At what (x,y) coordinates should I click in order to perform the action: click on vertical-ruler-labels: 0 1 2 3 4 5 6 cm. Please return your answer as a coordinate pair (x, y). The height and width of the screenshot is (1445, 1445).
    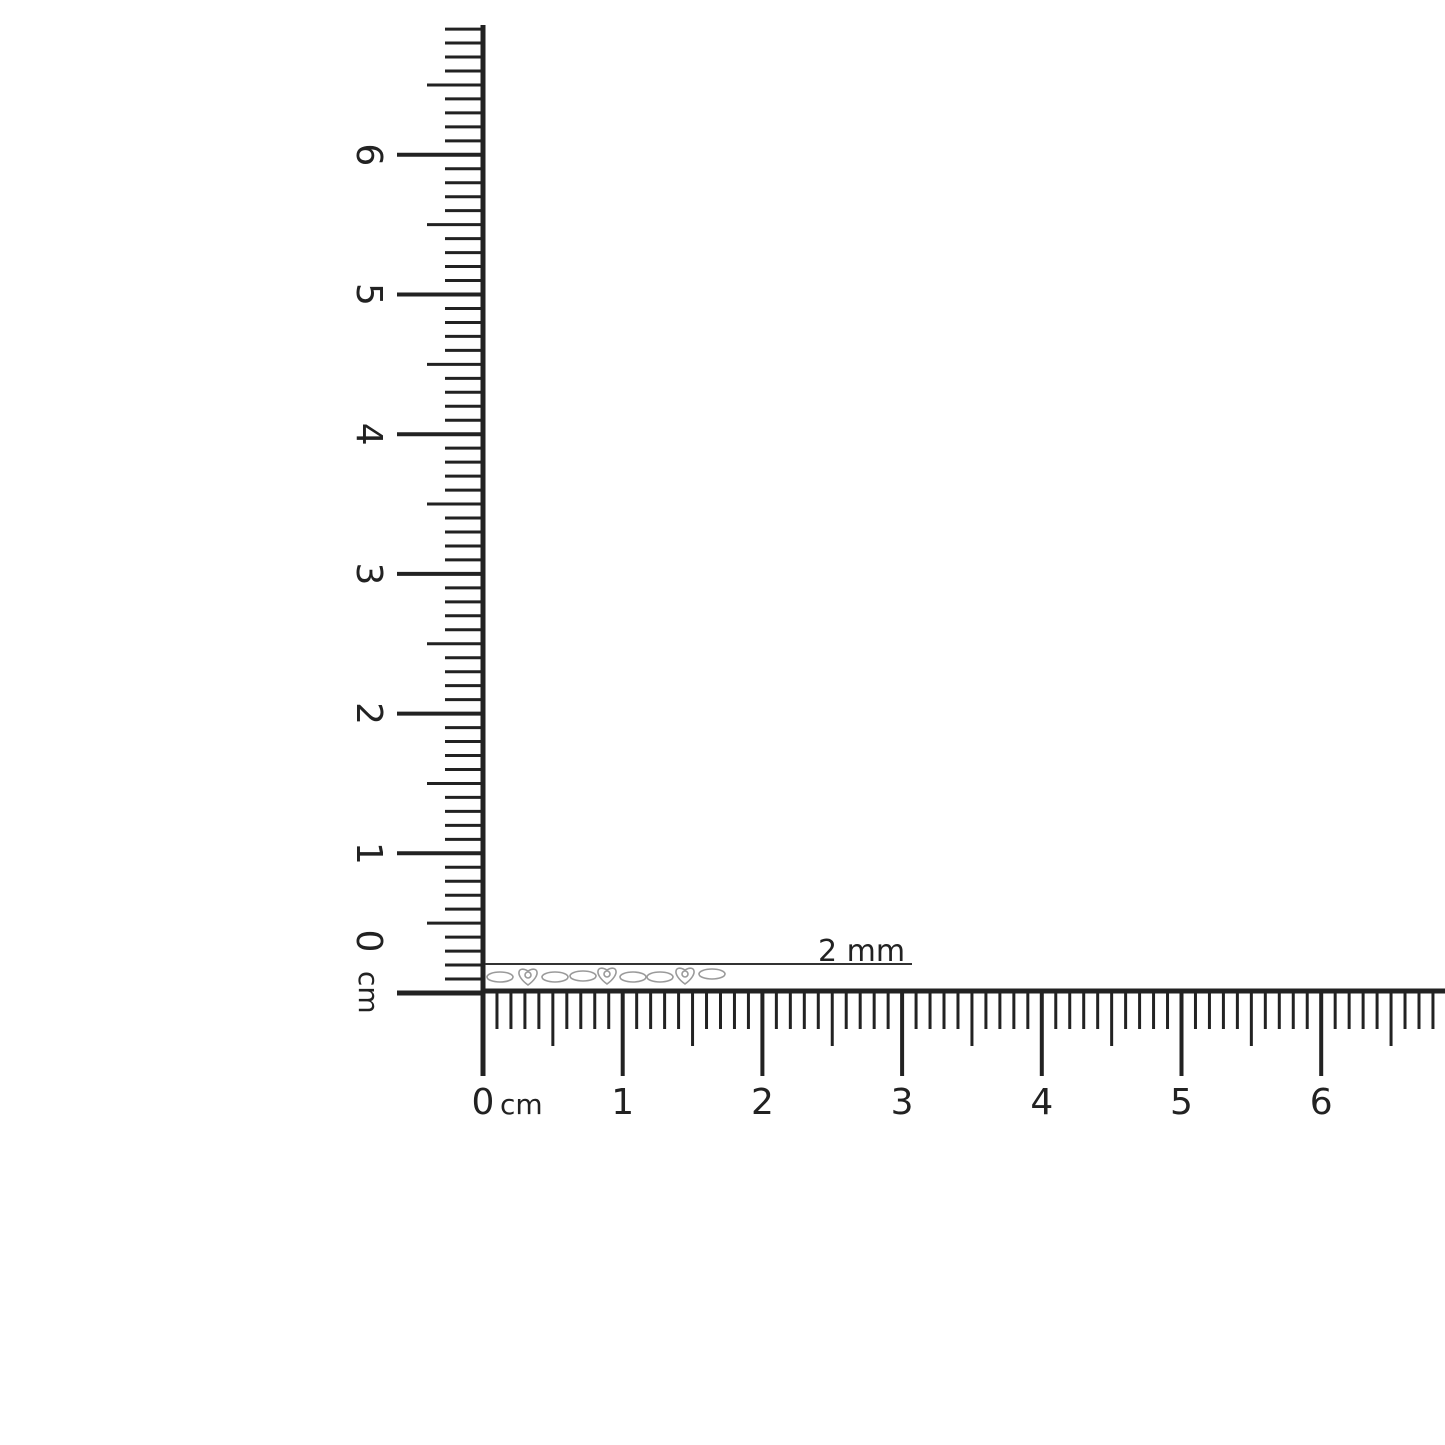
    Looking at the image, I should click on (368, 578).